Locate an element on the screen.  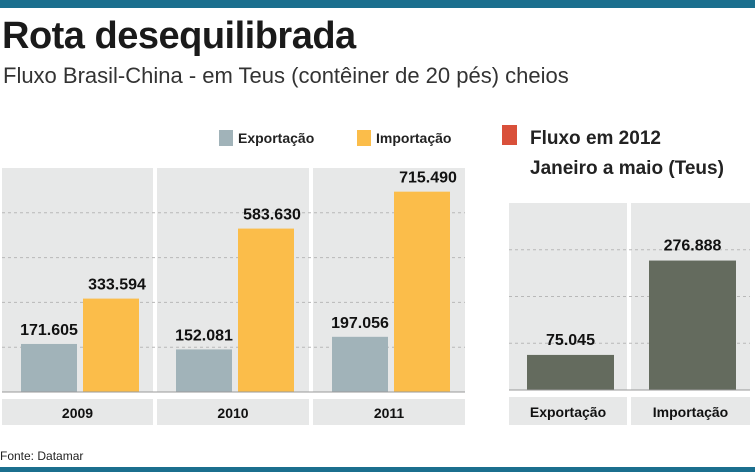
chart1-data-label-exportacao-2009: 171.605 is located at coordinates (49, 330).